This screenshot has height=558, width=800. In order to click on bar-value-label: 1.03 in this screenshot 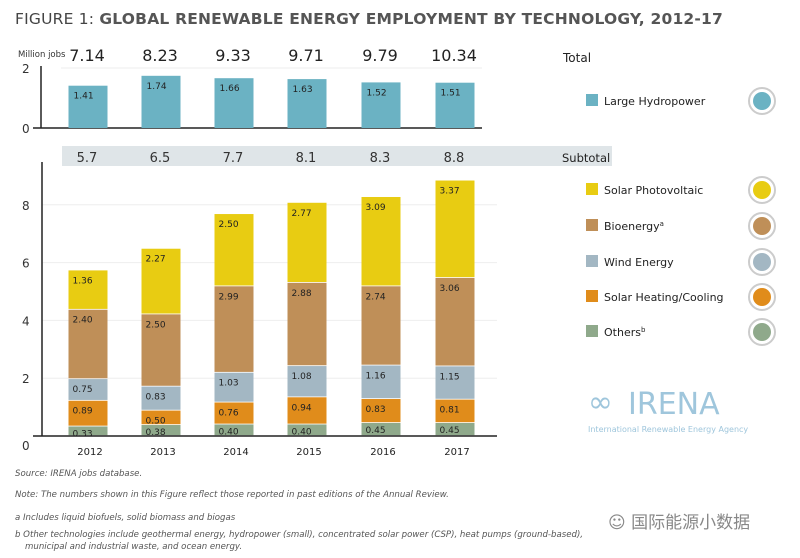, I will do `click(229, 384)`.